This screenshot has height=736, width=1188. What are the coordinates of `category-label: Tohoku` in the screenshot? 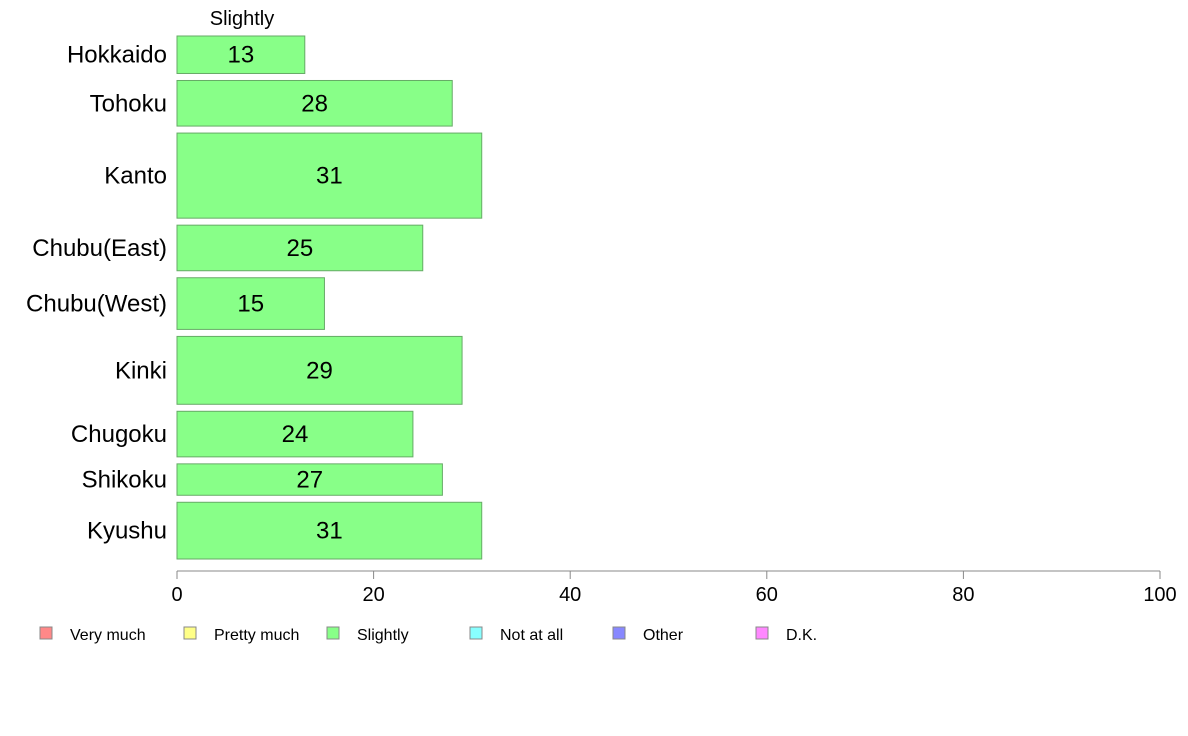 It's located at (128, 103).